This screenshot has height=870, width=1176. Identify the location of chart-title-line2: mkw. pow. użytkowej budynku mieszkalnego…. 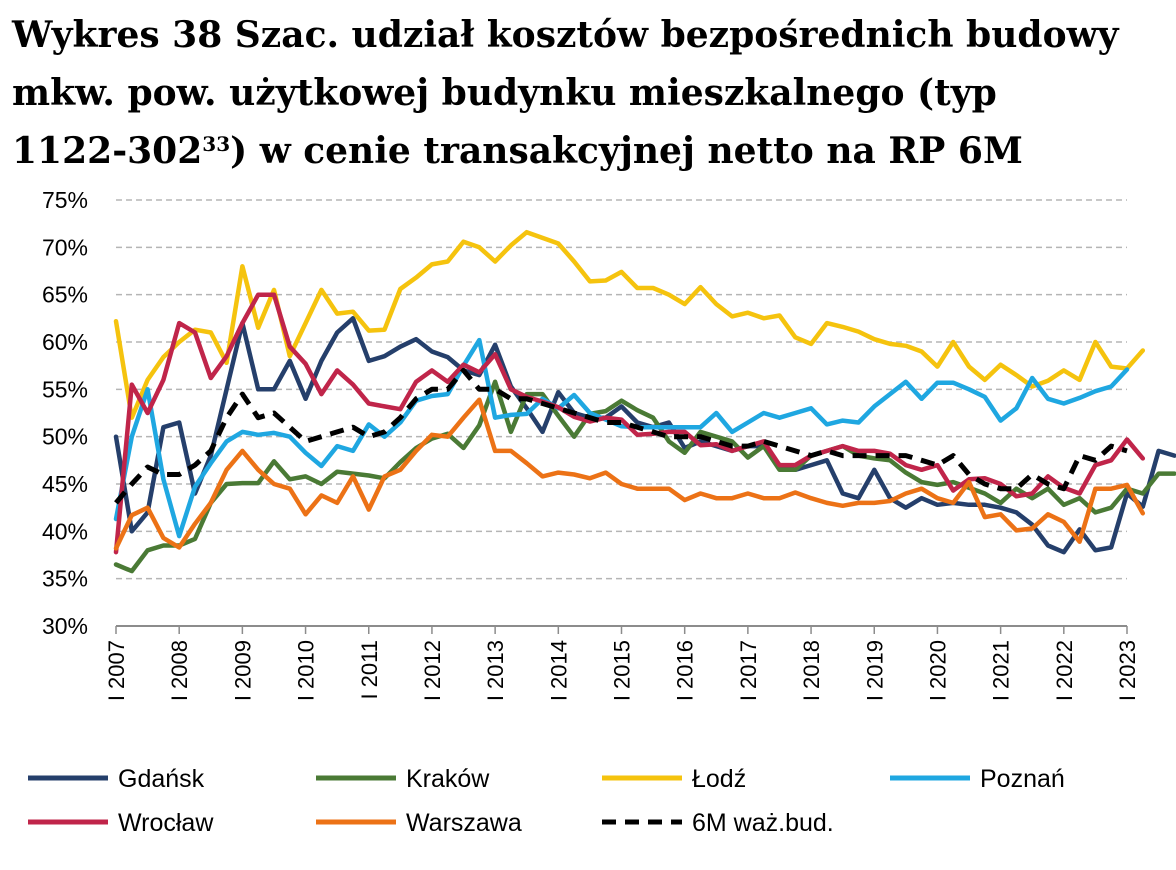
(504, 93).